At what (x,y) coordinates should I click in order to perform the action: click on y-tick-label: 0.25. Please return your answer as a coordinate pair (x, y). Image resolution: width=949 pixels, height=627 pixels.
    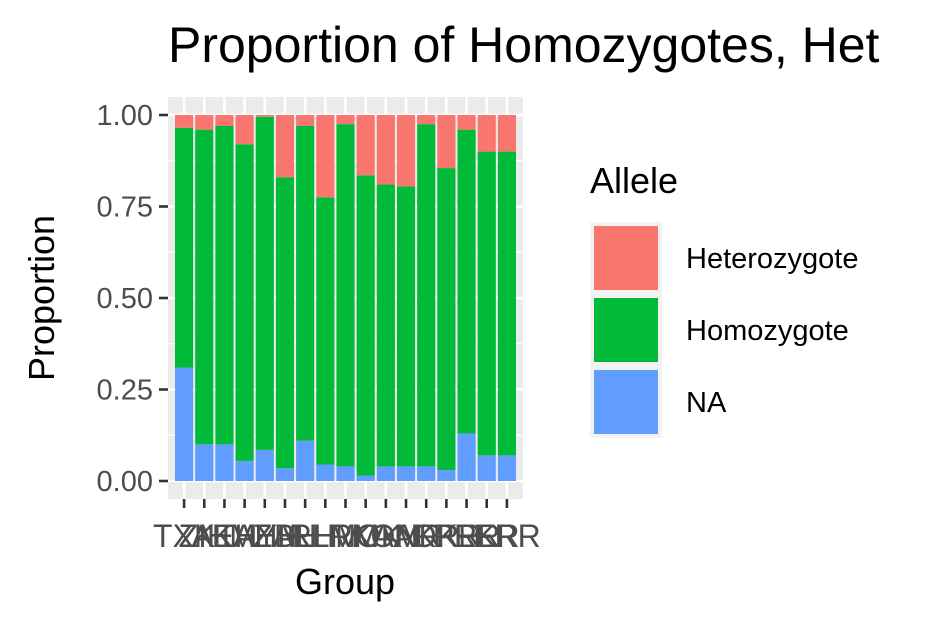
    Looking at the image, I should click on (125, 391).